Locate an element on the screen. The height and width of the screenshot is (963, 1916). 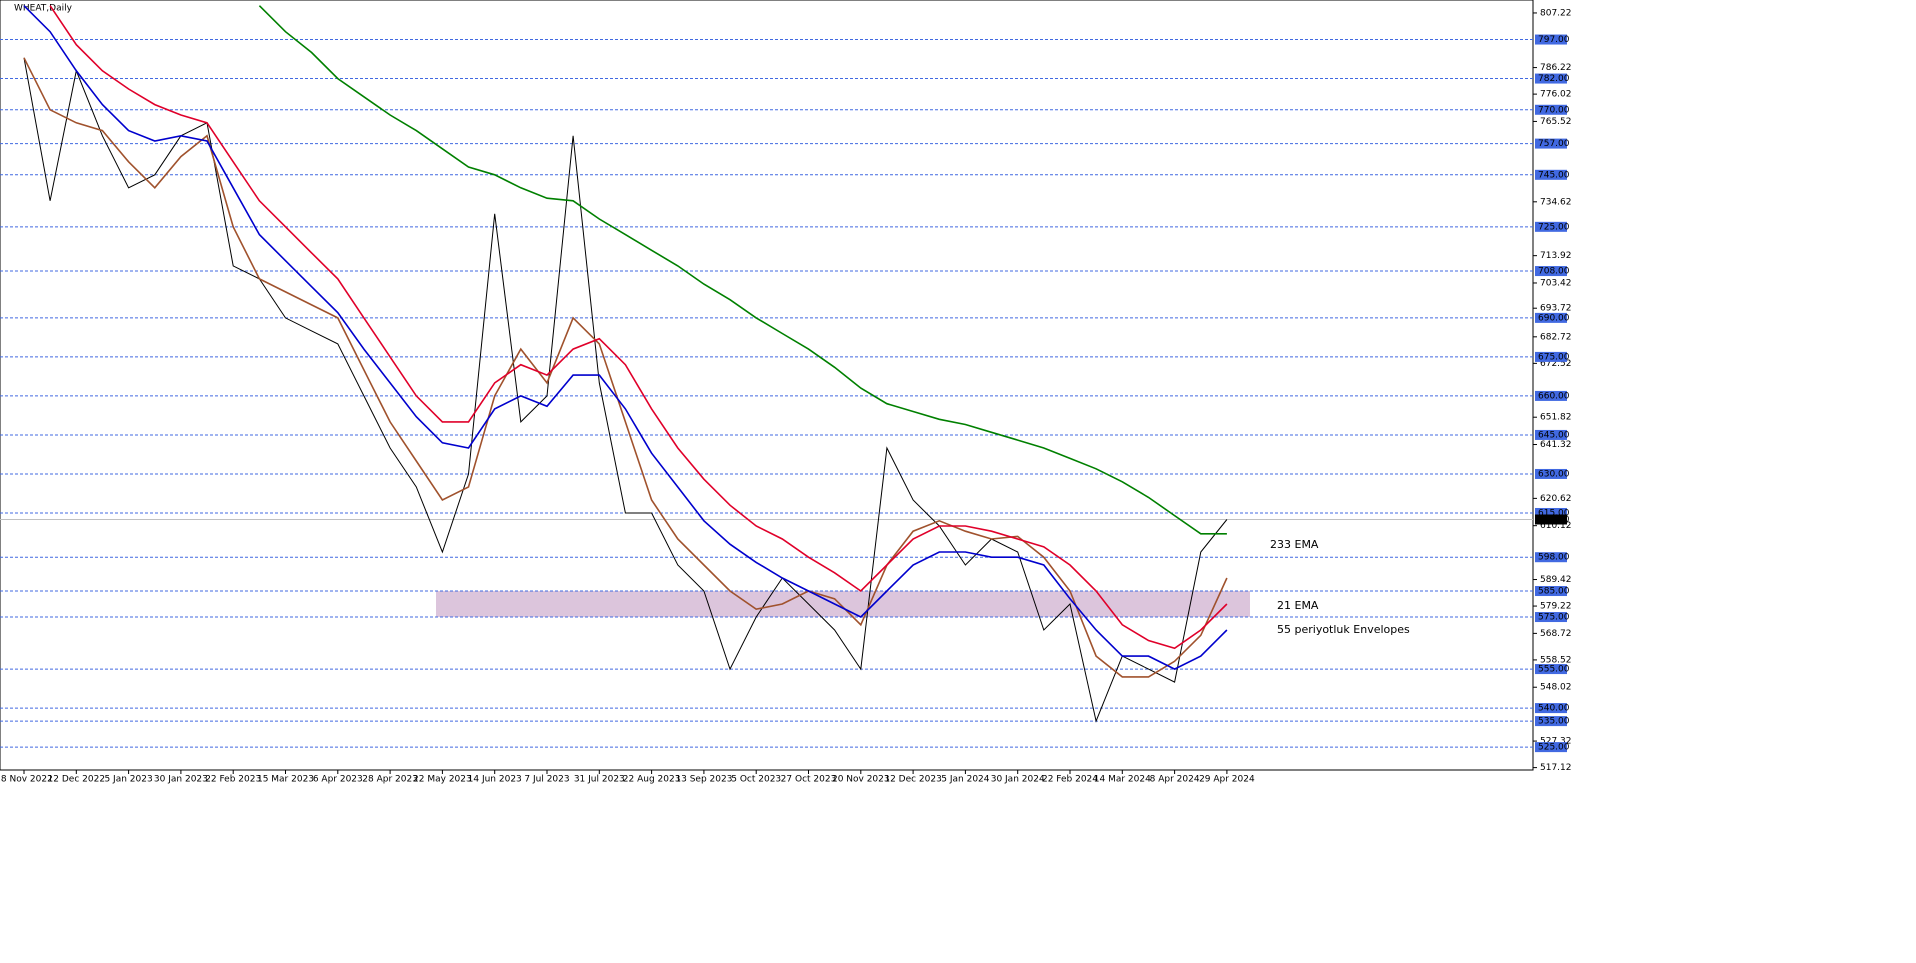
level-label: 690.00 is located at coordinates (1554, 318).